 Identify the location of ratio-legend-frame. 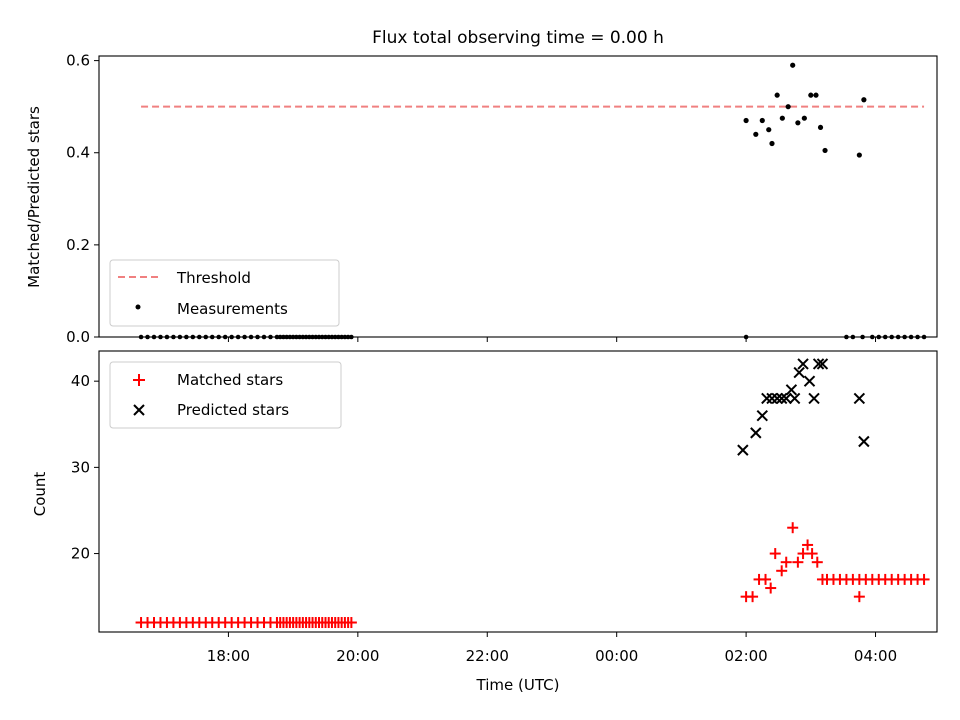
(224, 293).